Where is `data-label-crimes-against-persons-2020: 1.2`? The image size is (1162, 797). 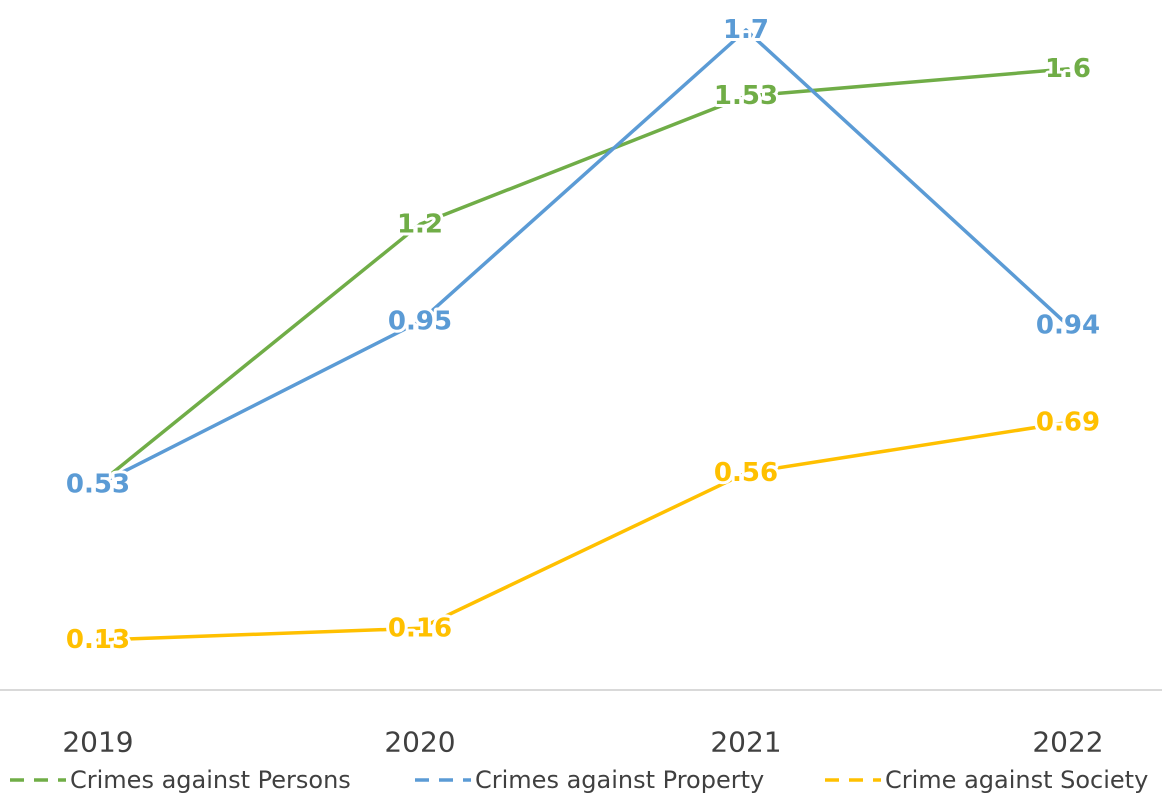 data-label-crimes-against-persons-2020: 1.2 is located at coordinates (420, 224).